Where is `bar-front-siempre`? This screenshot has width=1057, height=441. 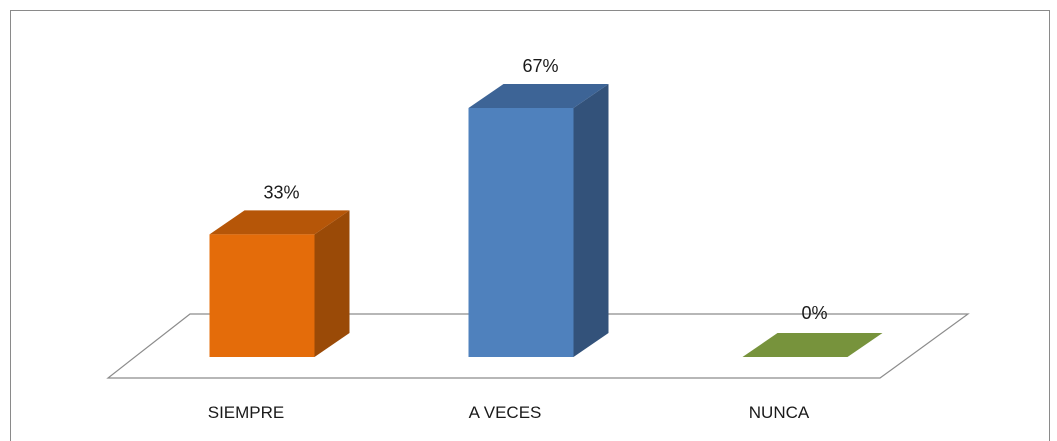 bar-front-siempre is located at coordinates (262, 295).